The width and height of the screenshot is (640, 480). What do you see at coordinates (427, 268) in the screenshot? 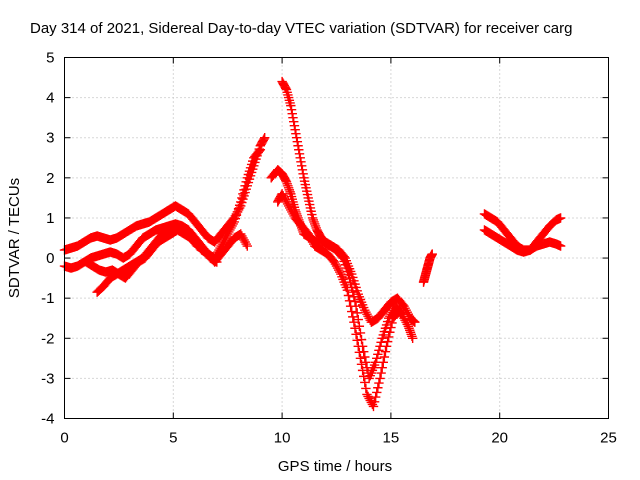
I see `series-track-h` at bounding box center [427, 268].